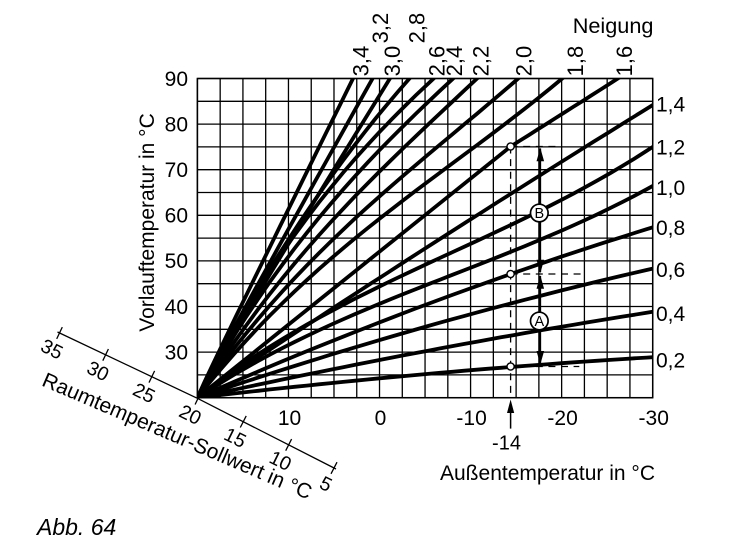  I want to click on svg-text: B, so click(539, 214).